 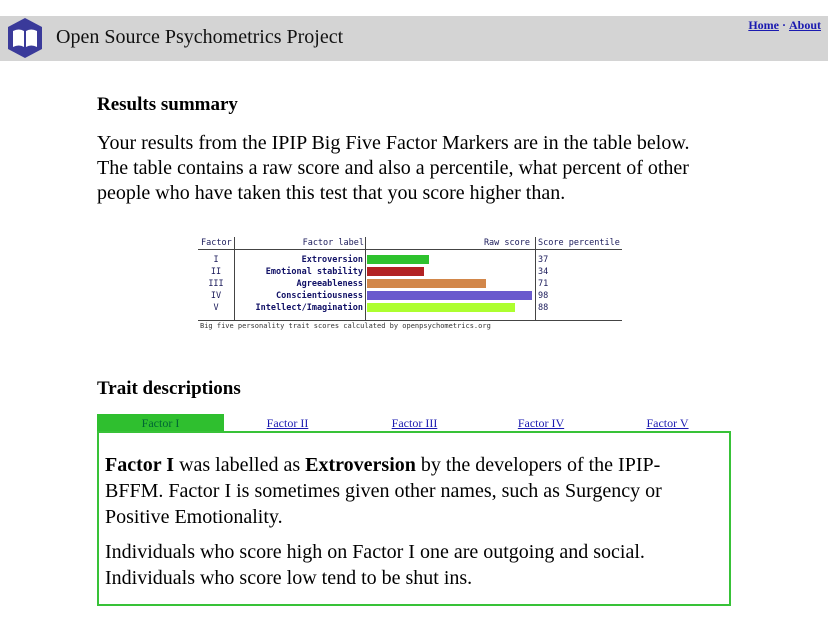 What do you see at coordinates (410, 249) in the screenshot?
I see `header-divider` at bounding box center [410, 249].